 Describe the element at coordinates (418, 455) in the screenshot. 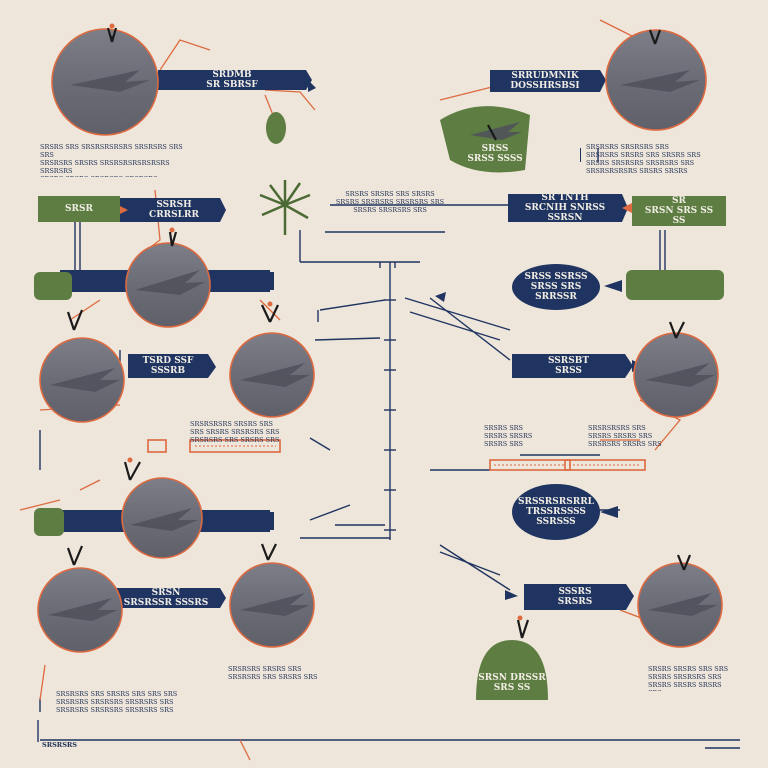

I see `orange-bar-ticks` at that location.